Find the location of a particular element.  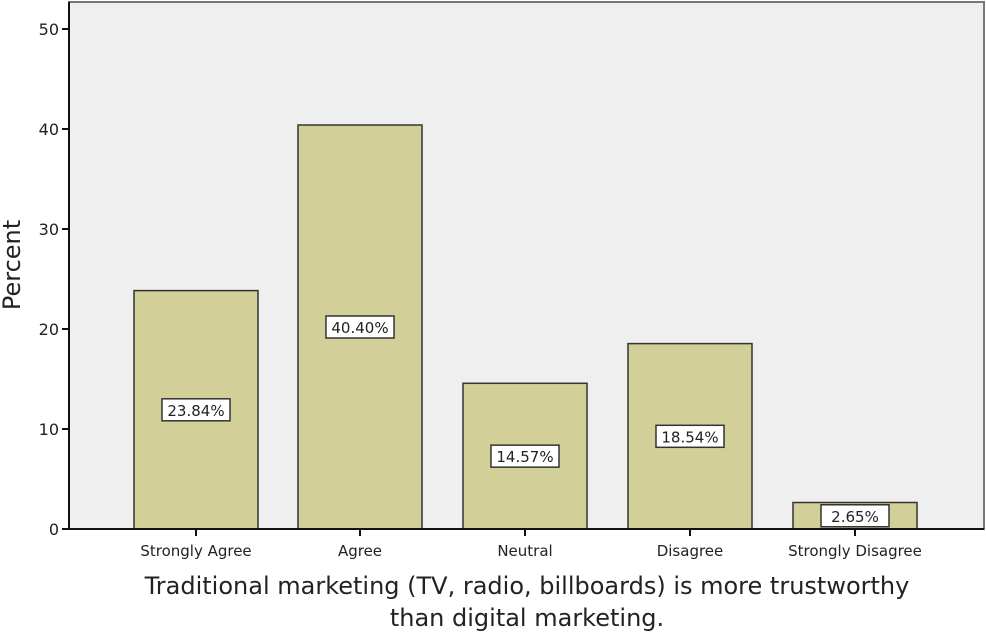

data-label: 14.57% is located at coordinates (524, 457).